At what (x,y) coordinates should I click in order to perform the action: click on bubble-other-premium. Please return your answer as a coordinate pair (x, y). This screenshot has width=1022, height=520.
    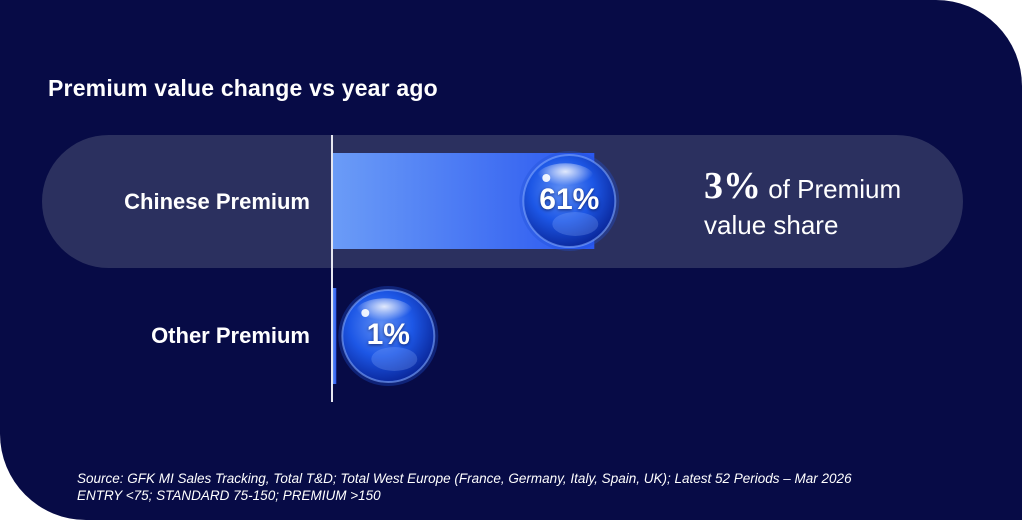
    Looking at the image, I should click on (388, 336).